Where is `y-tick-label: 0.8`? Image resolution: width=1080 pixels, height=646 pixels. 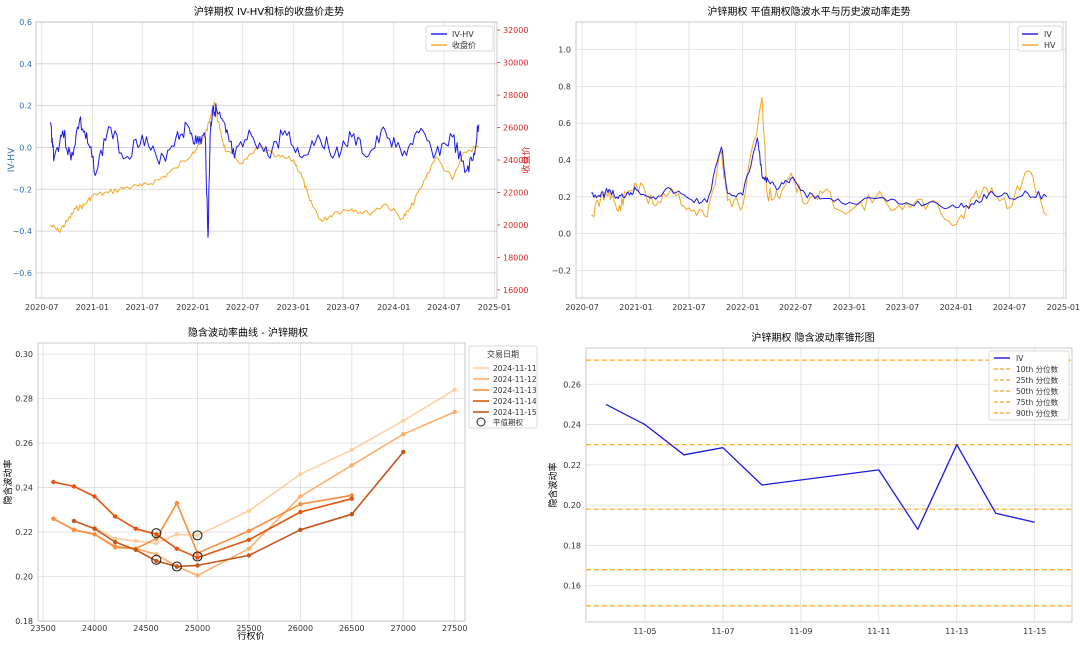
y-tick-label: 0.8 is located at coordinates (564, 86).